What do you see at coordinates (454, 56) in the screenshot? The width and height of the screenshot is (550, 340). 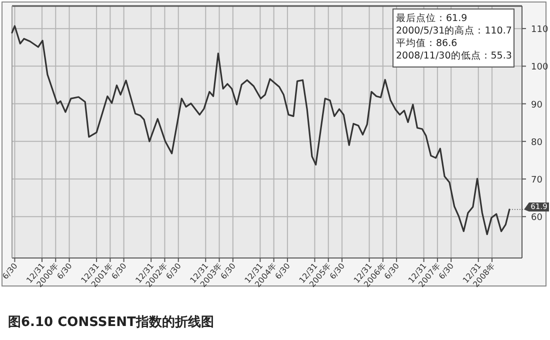 I see `annotation: 2008/11/30的低点：55.3` at bounding box center [454, 56].